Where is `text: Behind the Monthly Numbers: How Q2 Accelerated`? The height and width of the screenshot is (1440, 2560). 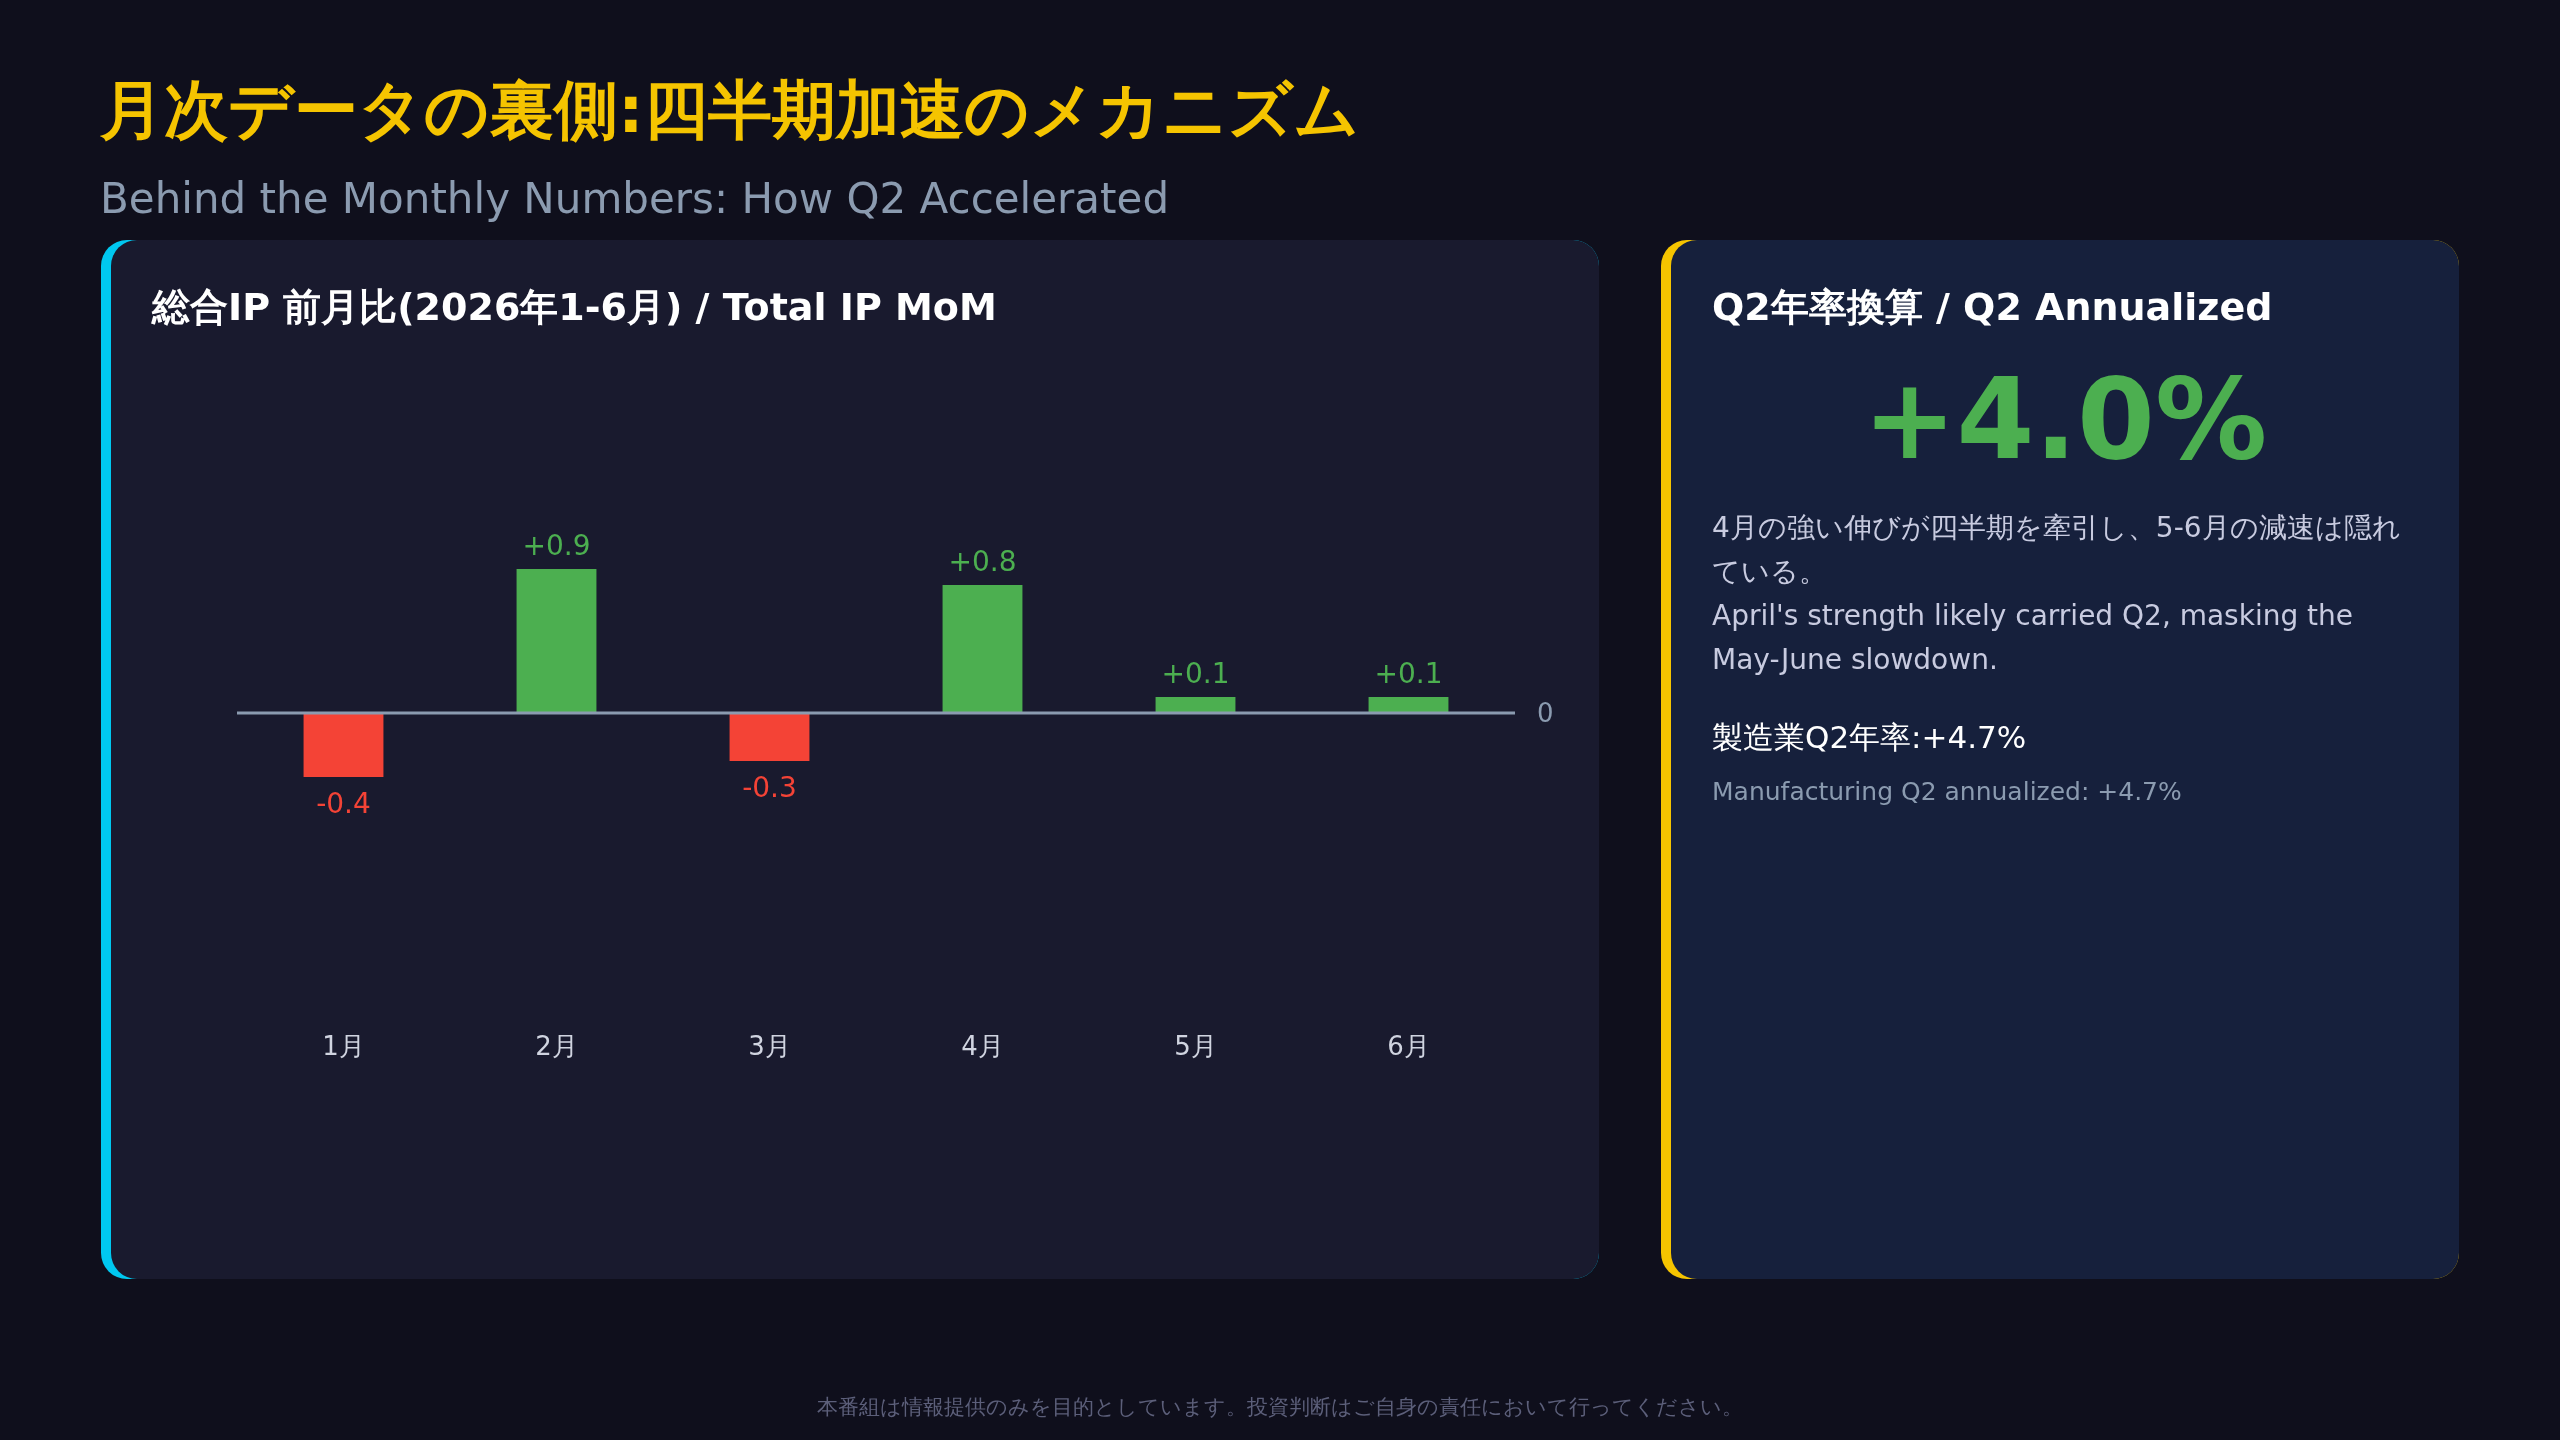 text: Behind the Monthly Numbers: How Q2 Accelerated is located at coordinates (635, 198).